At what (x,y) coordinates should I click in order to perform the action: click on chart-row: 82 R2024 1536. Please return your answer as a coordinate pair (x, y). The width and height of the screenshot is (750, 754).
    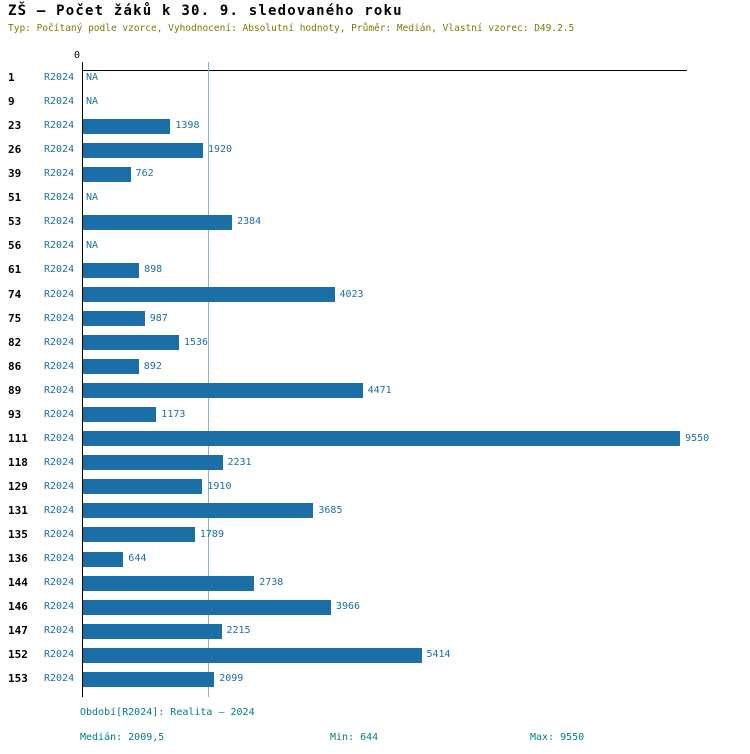
    Looking at the image, I should click on (375, 343).